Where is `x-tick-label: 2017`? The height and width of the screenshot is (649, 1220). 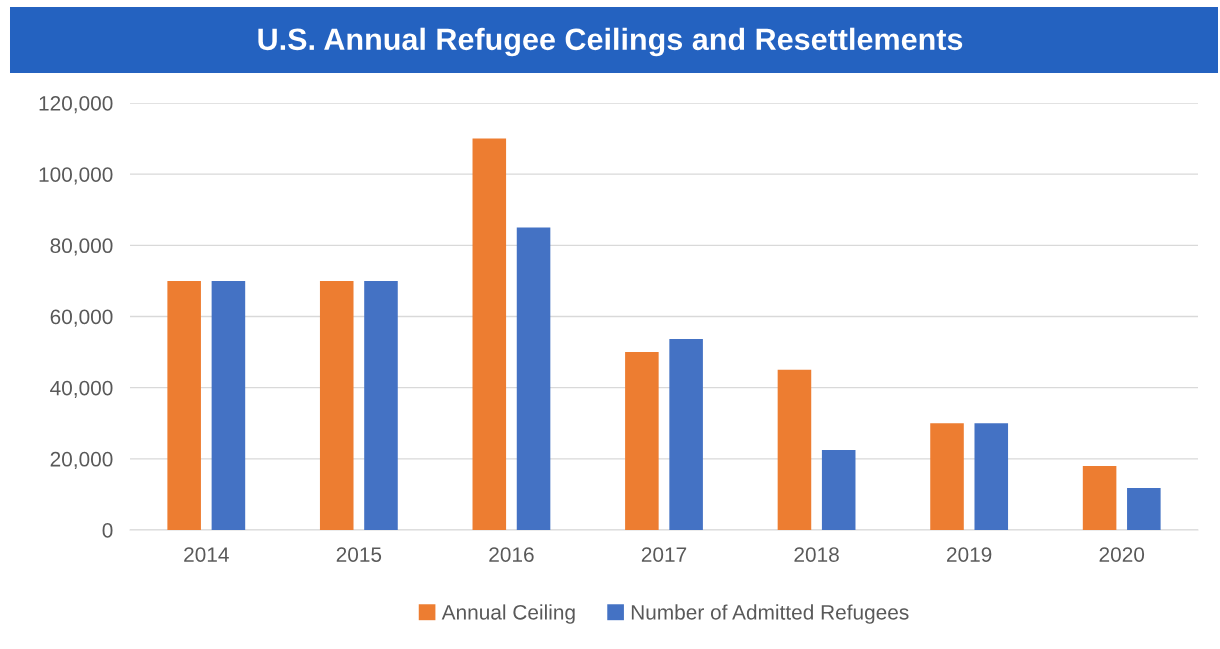 x-tick-label: 2017 is located at coordinates (664, 554).